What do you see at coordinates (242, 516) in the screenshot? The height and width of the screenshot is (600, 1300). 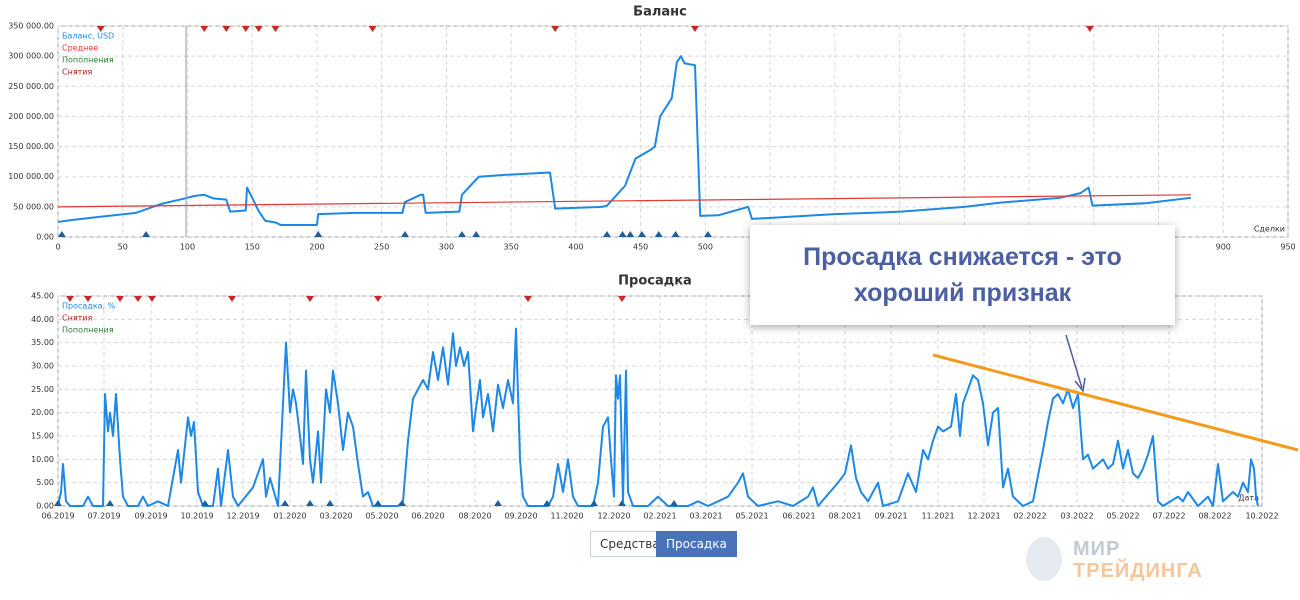 I see `x-tick-label: 12.2019` at bounding box center [242, 516].